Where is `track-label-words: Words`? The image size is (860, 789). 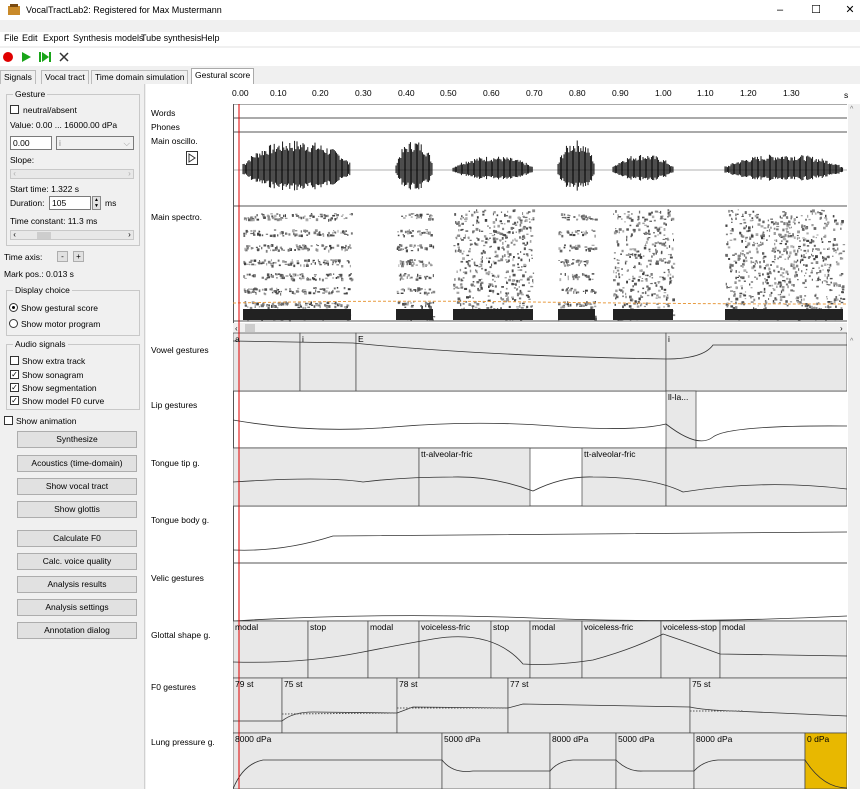 track-label-words: Words is located at coordinates (163, 113).